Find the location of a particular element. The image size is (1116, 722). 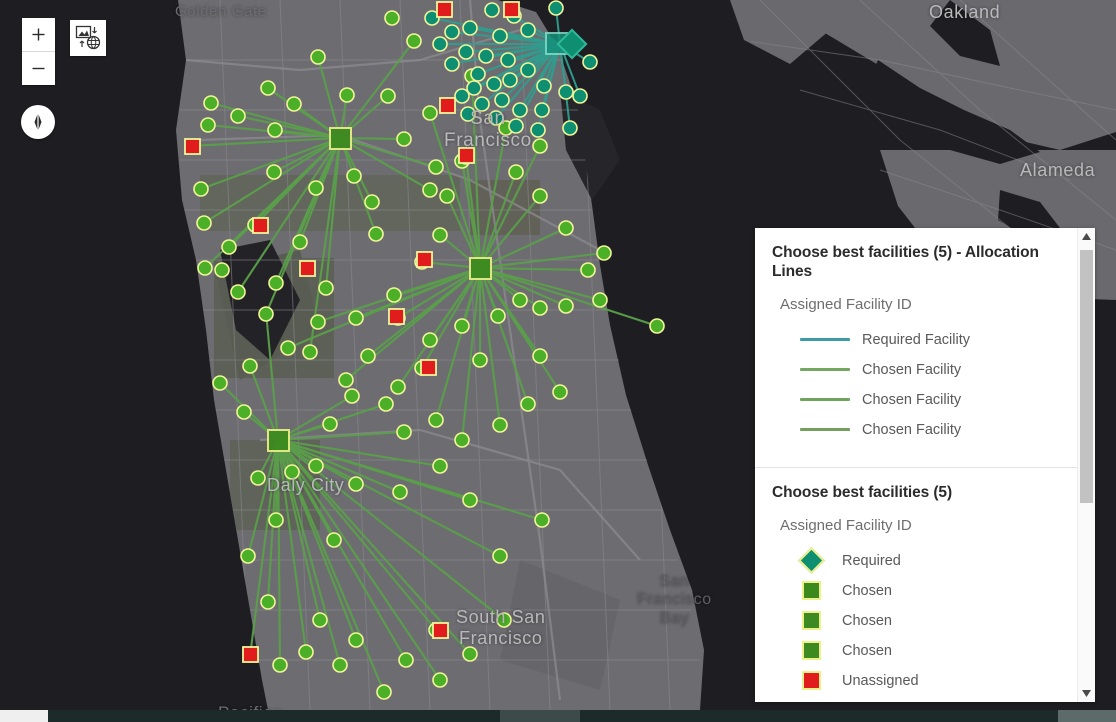

plus-icon is located at coordinates (38, 34).